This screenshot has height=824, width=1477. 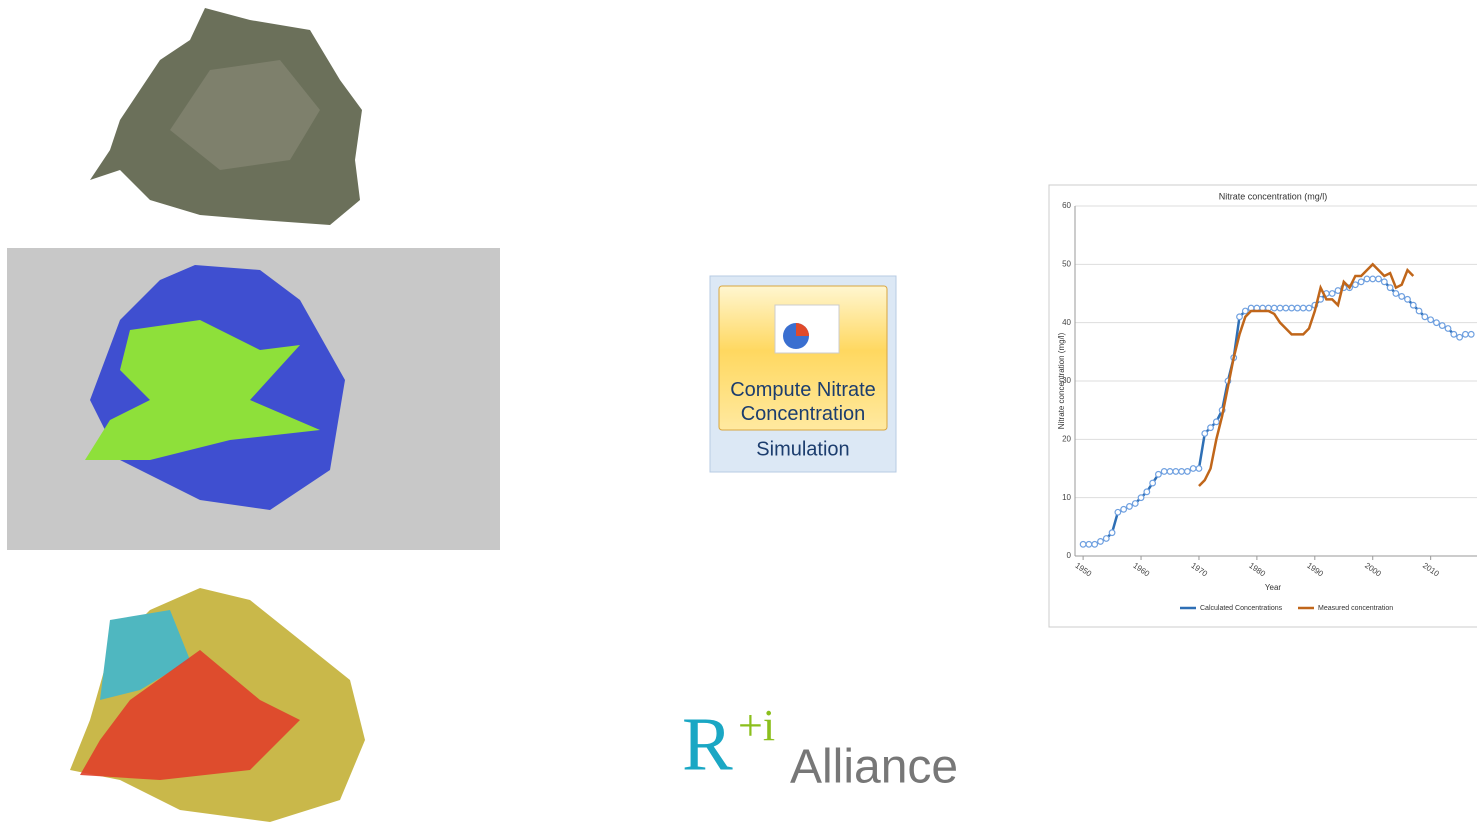 What do you see at coordinates (1066, 322) in the screenshot?
I see `y-tick-label: 40` at bounding box center [1066, 322].